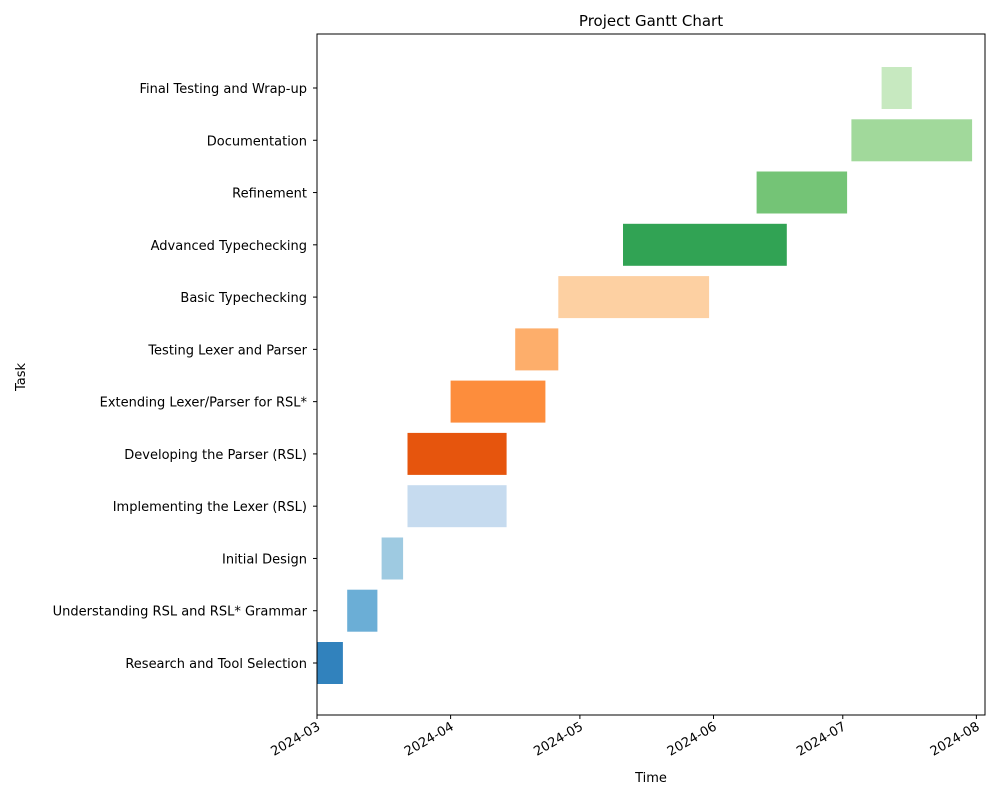  Describe the element at coordinates (227, 350) in the screenshot. I see `y-tick-label: Testing Lexer and Parser` at that location.